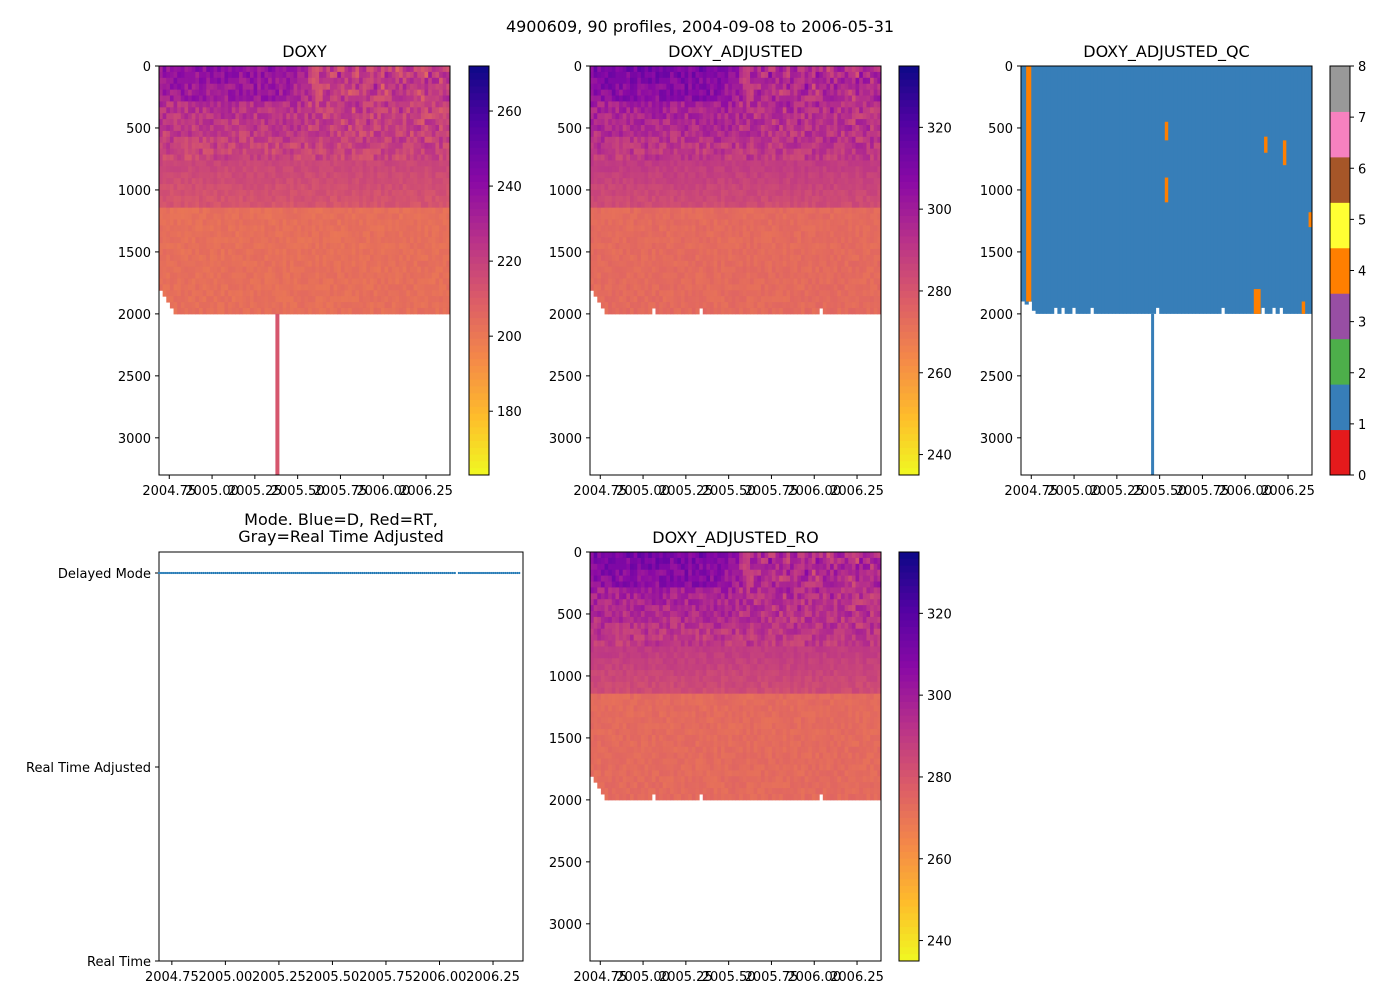 This screenshot has width=1400, height=1000. What do you see at coordinates (305, 270) in the screenshot?
I see `heatmap-cells-doxy` at bounding box center [305, 270].